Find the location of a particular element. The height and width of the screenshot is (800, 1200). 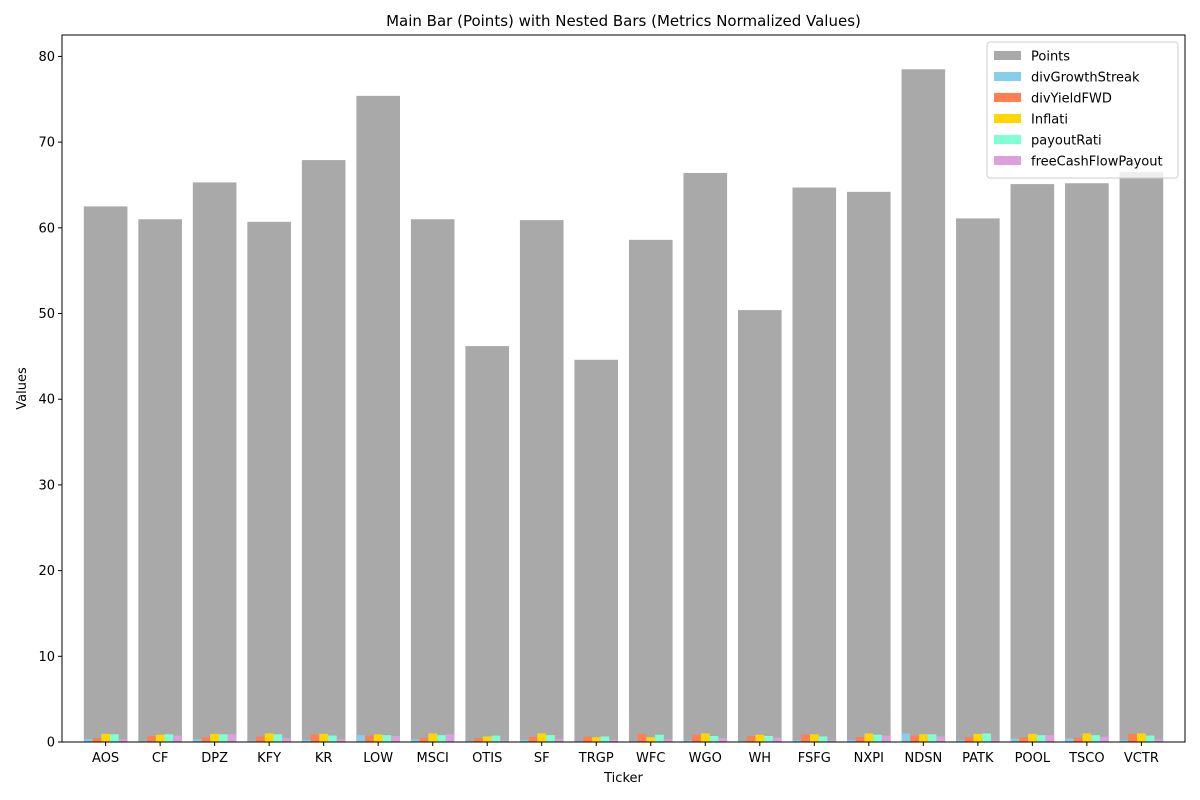

bar-divYieldFWD-WH is located at coordinates (751, 739).